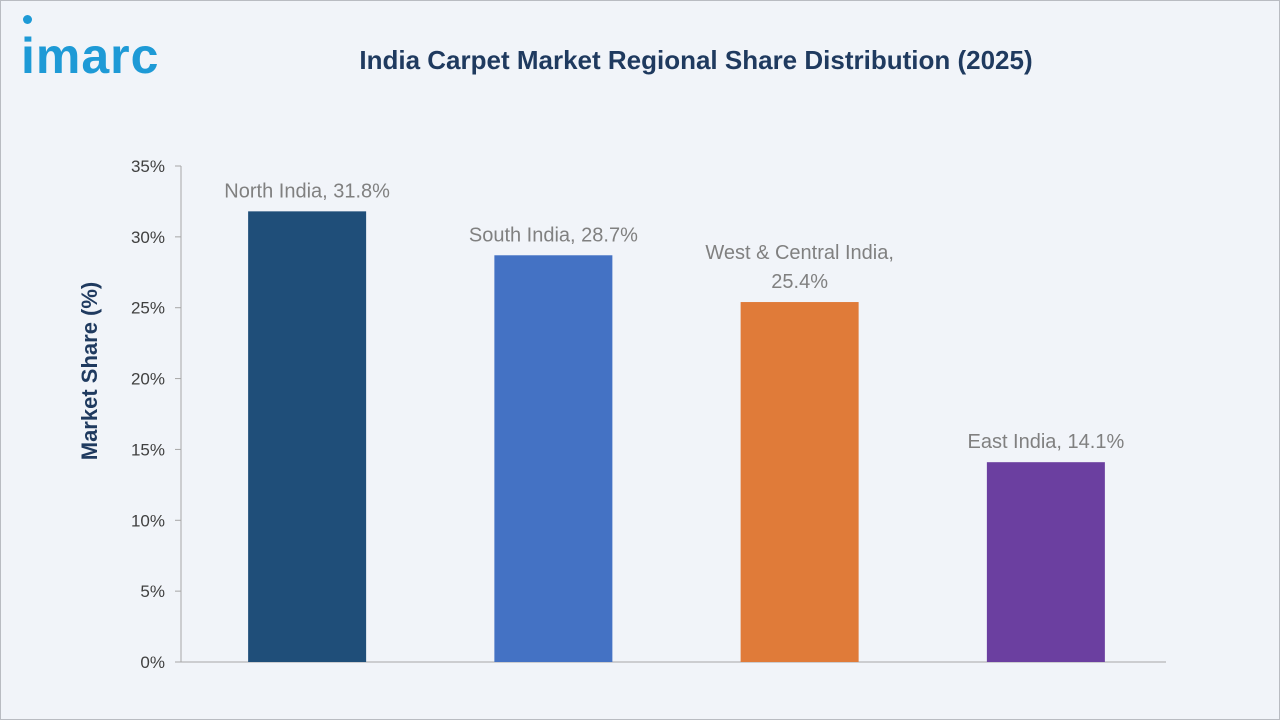 Image resolution: width=1280 pixels, height=720 pixels. What do you see at coordinates (90, 56) in the screenshot?
I see `imarc-logo: imarc` at bounding box center [90, 56].